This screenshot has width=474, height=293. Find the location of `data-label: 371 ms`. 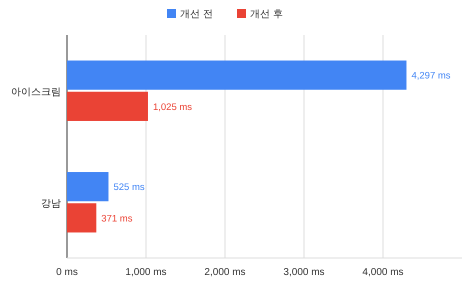

data-label: 371 ms is located at coordinates (117, 218).